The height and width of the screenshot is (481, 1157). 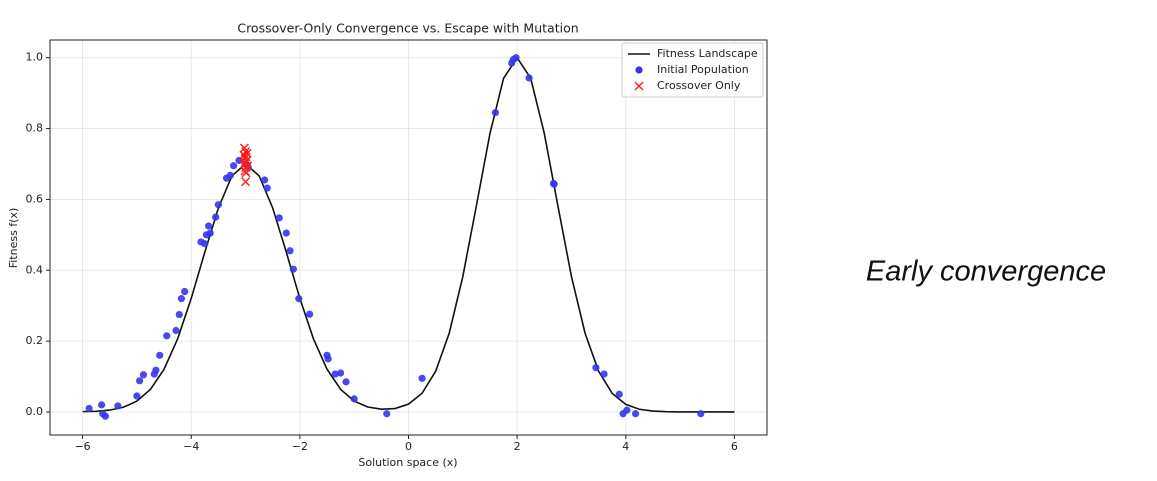 What do you see at coordinates (707, 53) in the screenshot?
I see `legend-label: Fitness Landscape` at bounding box center [707, 53].